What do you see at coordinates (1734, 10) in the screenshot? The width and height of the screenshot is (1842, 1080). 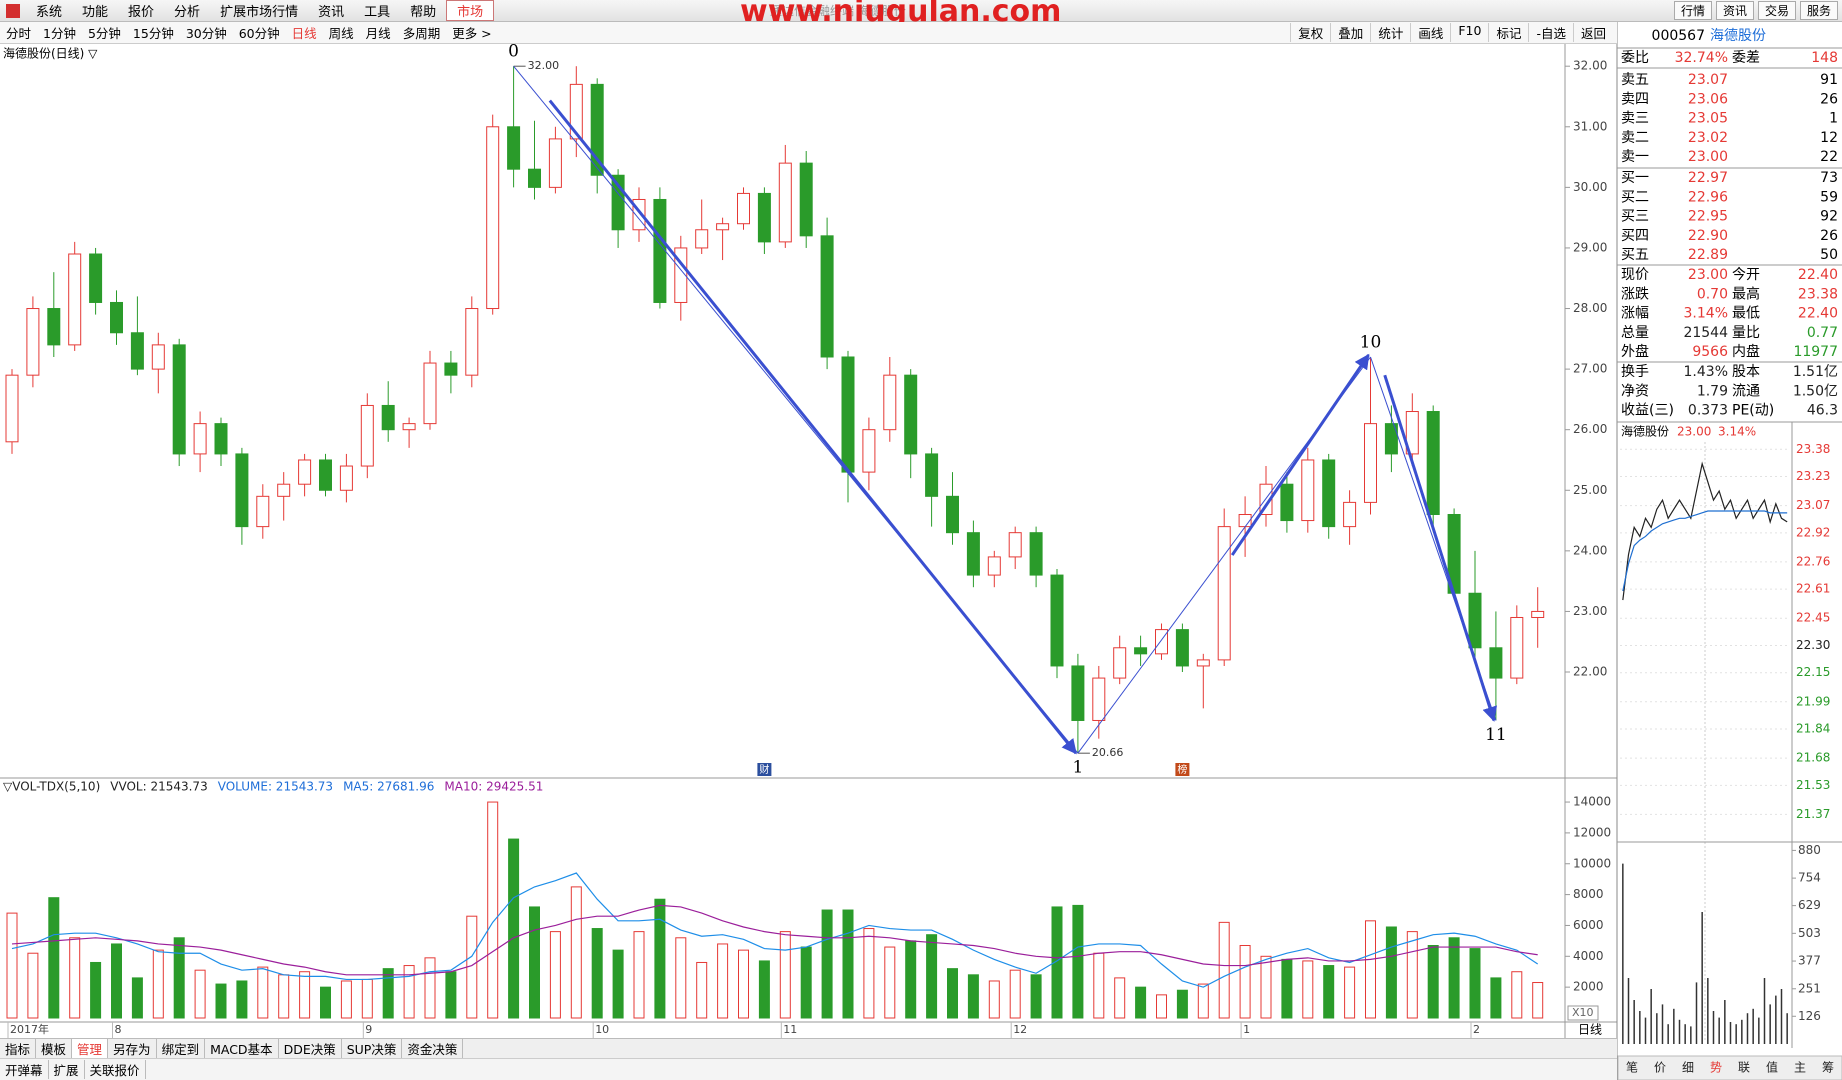 I see `menu-button: 资讯` at bounding box center [1734, 10].